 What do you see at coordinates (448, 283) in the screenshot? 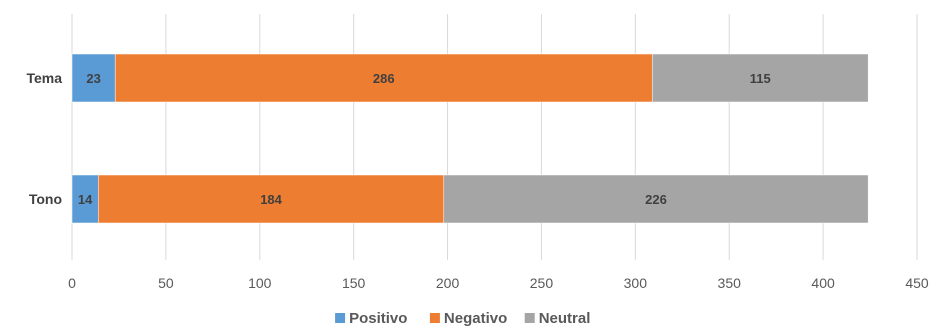
I see `x-tick-label: 200` at bounding box center [448, 283].